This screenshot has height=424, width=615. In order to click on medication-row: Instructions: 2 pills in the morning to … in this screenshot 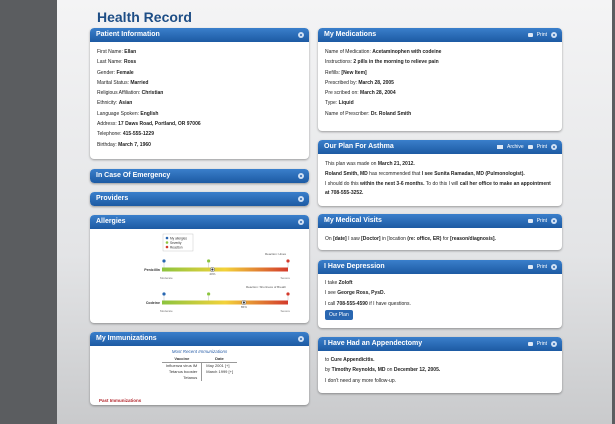, I will do `click(440, 62)`.